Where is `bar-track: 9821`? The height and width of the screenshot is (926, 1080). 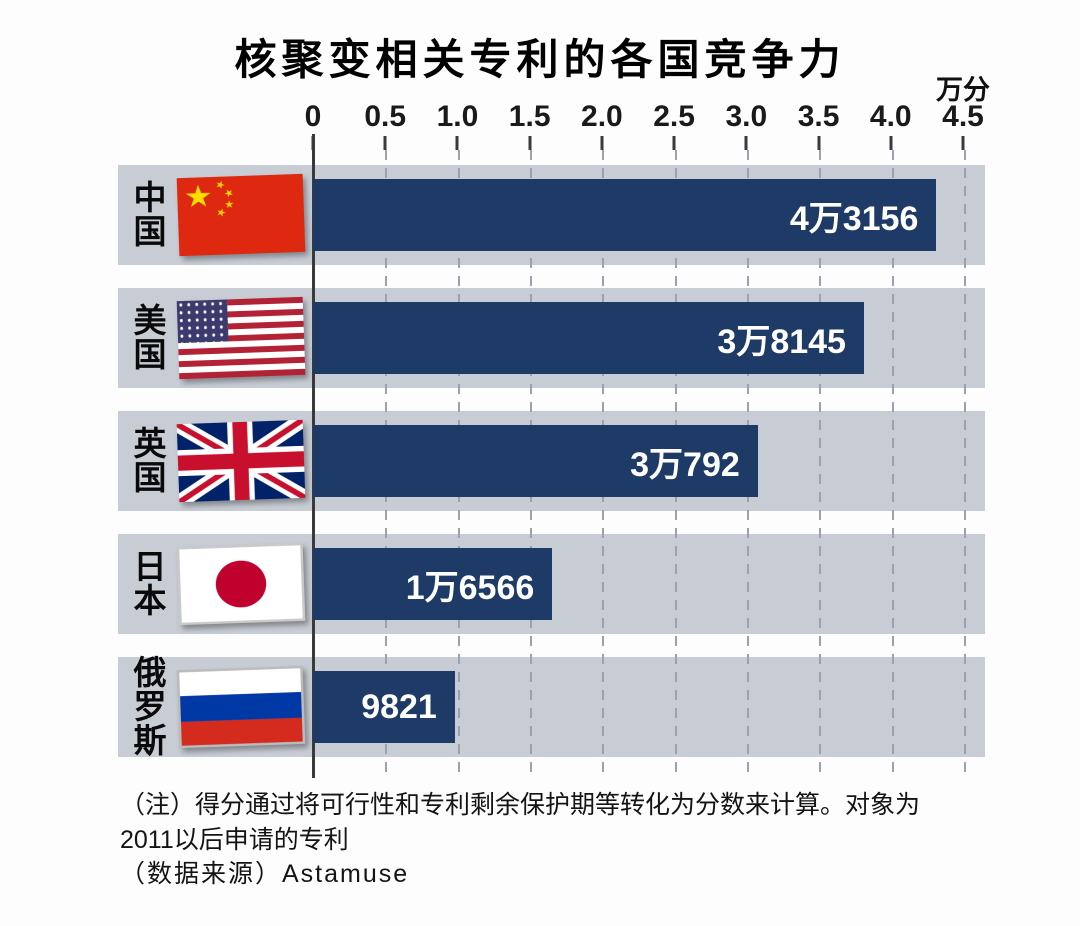
bar-track: 9821 is located at coordinates (649, 707).